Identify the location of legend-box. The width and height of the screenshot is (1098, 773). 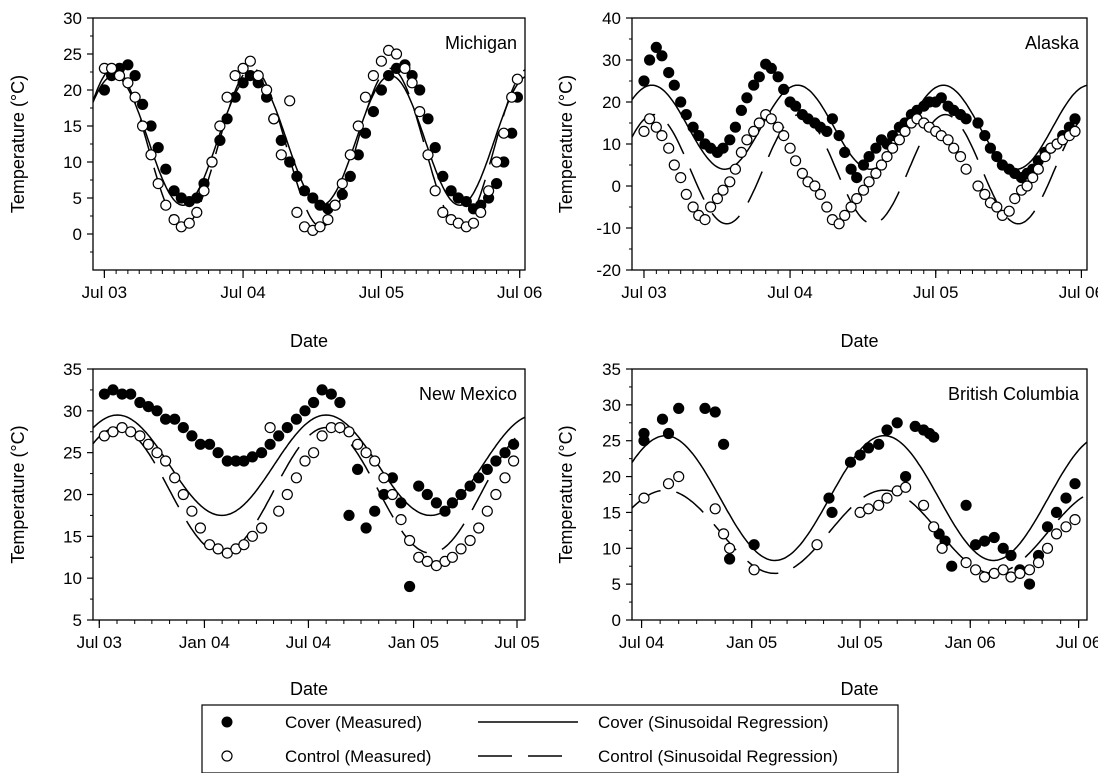
(550, 738).